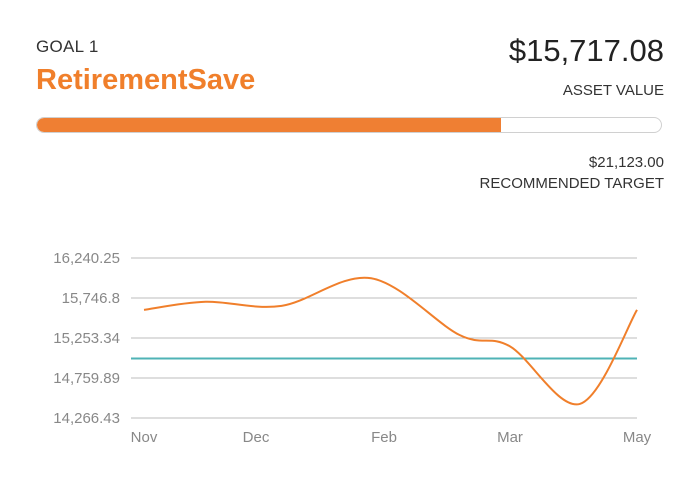  What do you see at coordinates (86, 338) in the screenshot?
I see `y-tick-label: 15,253.34` at bounding box center [86, 338].